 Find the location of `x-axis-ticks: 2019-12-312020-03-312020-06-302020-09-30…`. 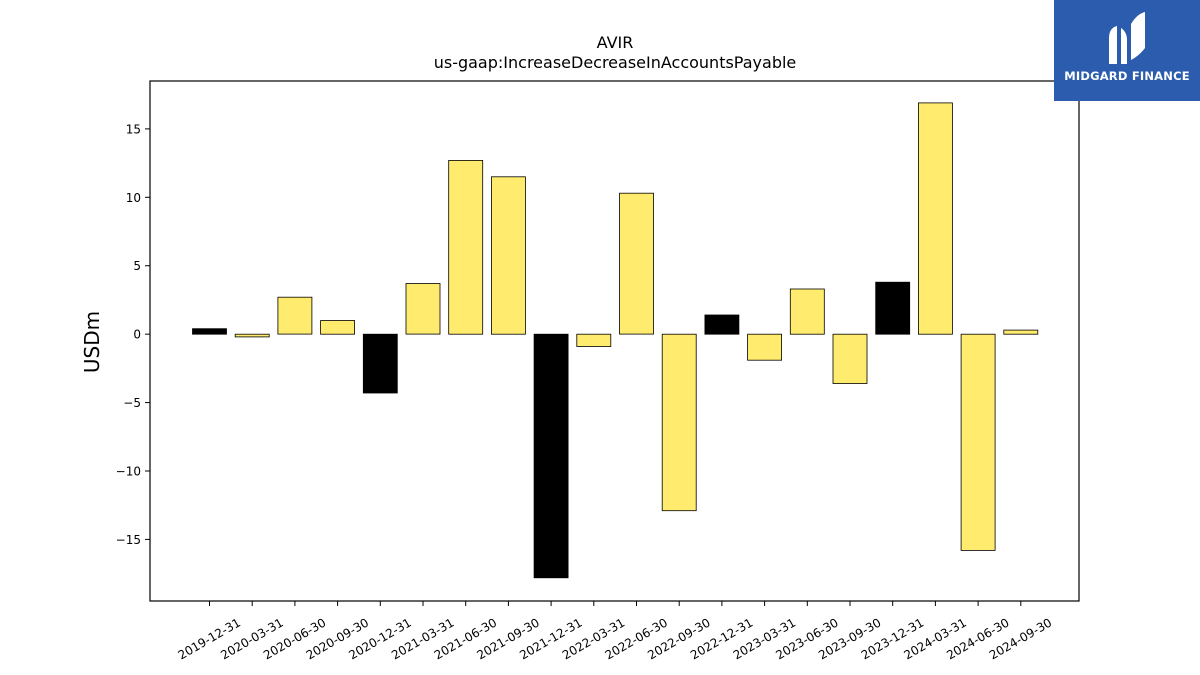

x-axis-ticks: 2019-12-312020-03-312020-06-302020-09-30… is located at coordinates (615, 631).